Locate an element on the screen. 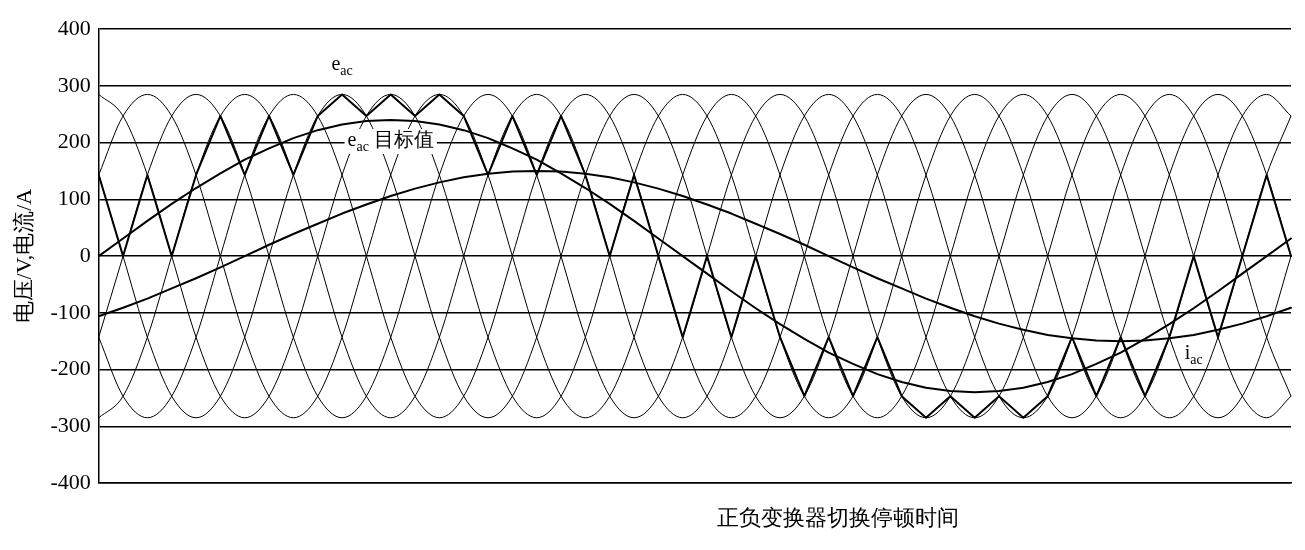  y-tick-label: 300 is located at coordinates (74, 84).